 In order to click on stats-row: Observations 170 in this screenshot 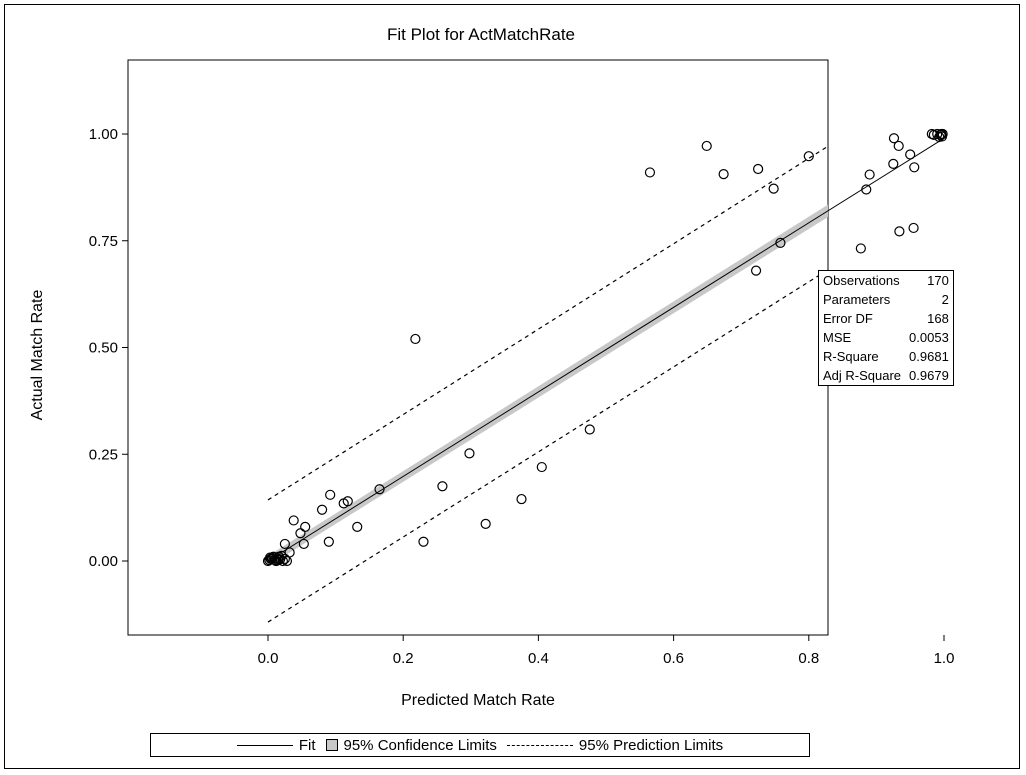, I will do `click(886, 280)`.